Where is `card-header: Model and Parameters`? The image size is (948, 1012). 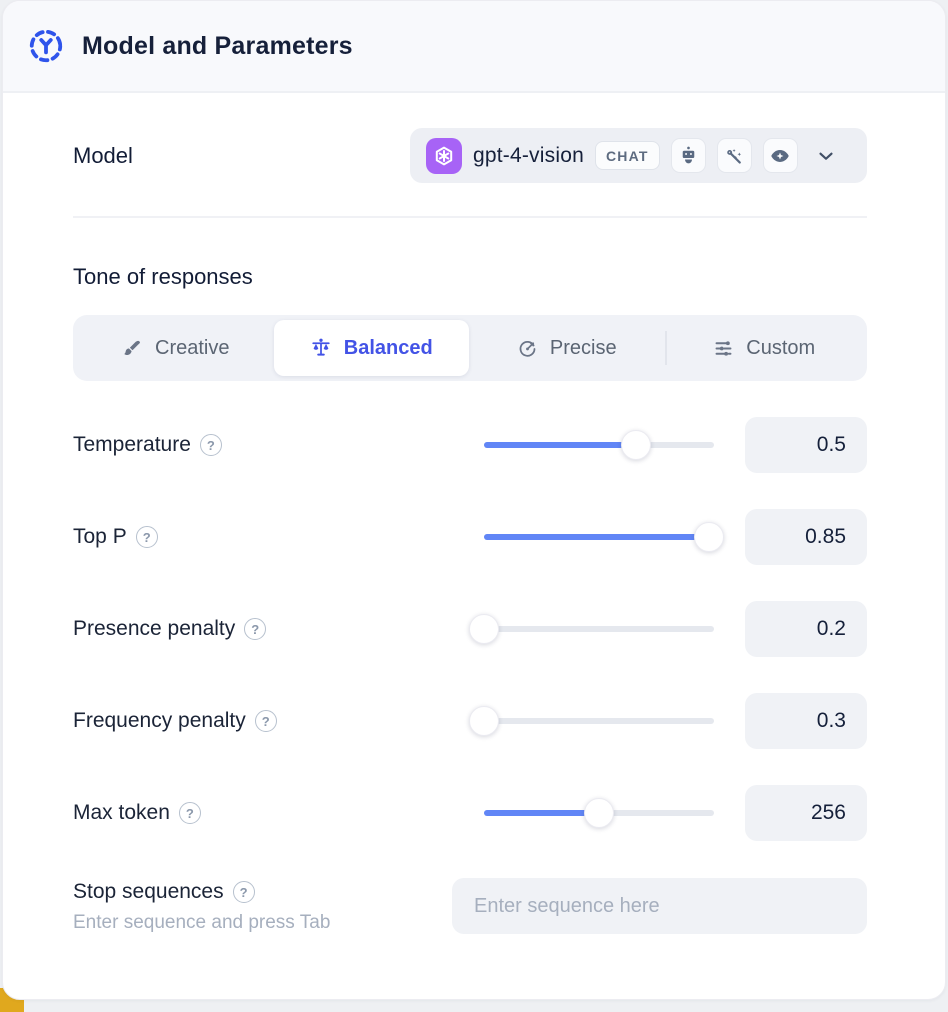
card-header: Model and Parameters is located at coordinates (474, 47).